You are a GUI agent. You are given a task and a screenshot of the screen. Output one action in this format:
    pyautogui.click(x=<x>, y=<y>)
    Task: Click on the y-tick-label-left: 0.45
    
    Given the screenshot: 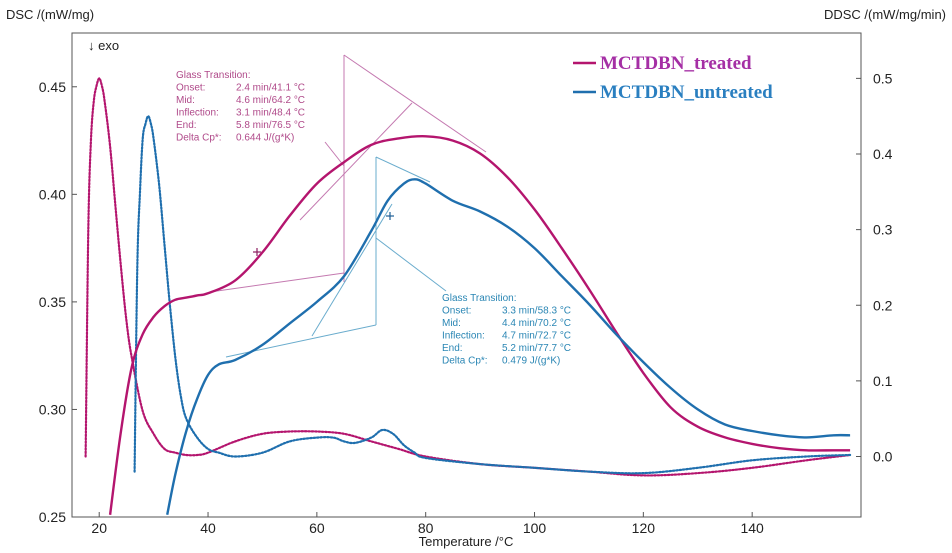 What is the action you would take?
    pyautogui.click(x=52, y=87)
    